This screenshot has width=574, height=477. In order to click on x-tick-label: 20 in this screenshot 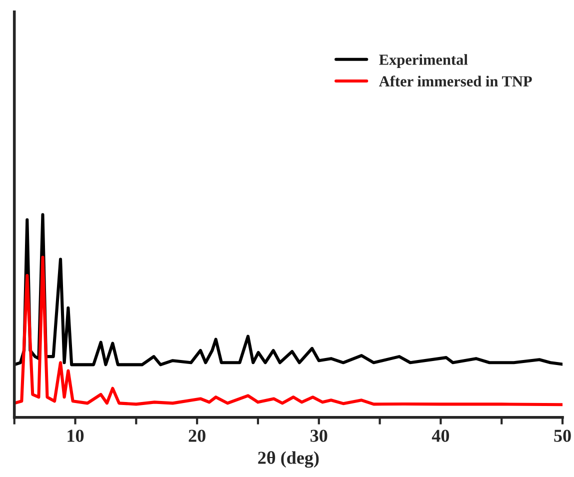, I will do `click(197, 436)`.